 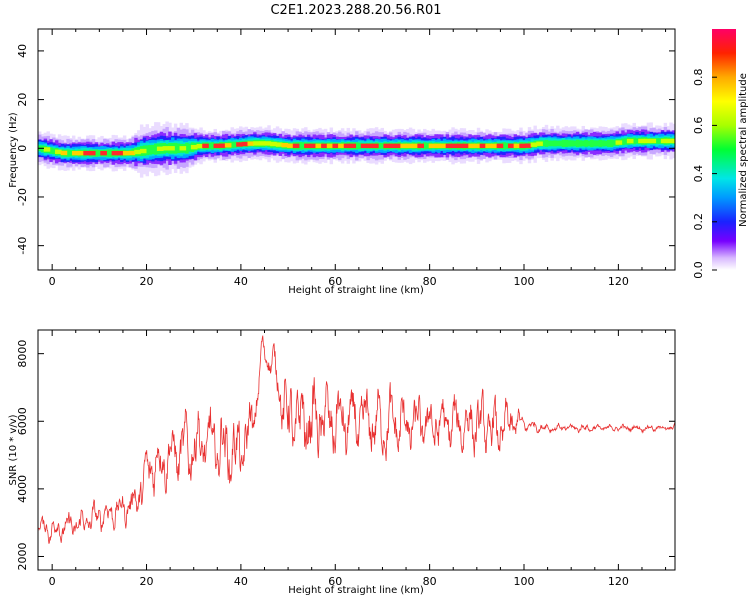 I want to click on y-tick-label: 2000, so click(x=22, y=556).